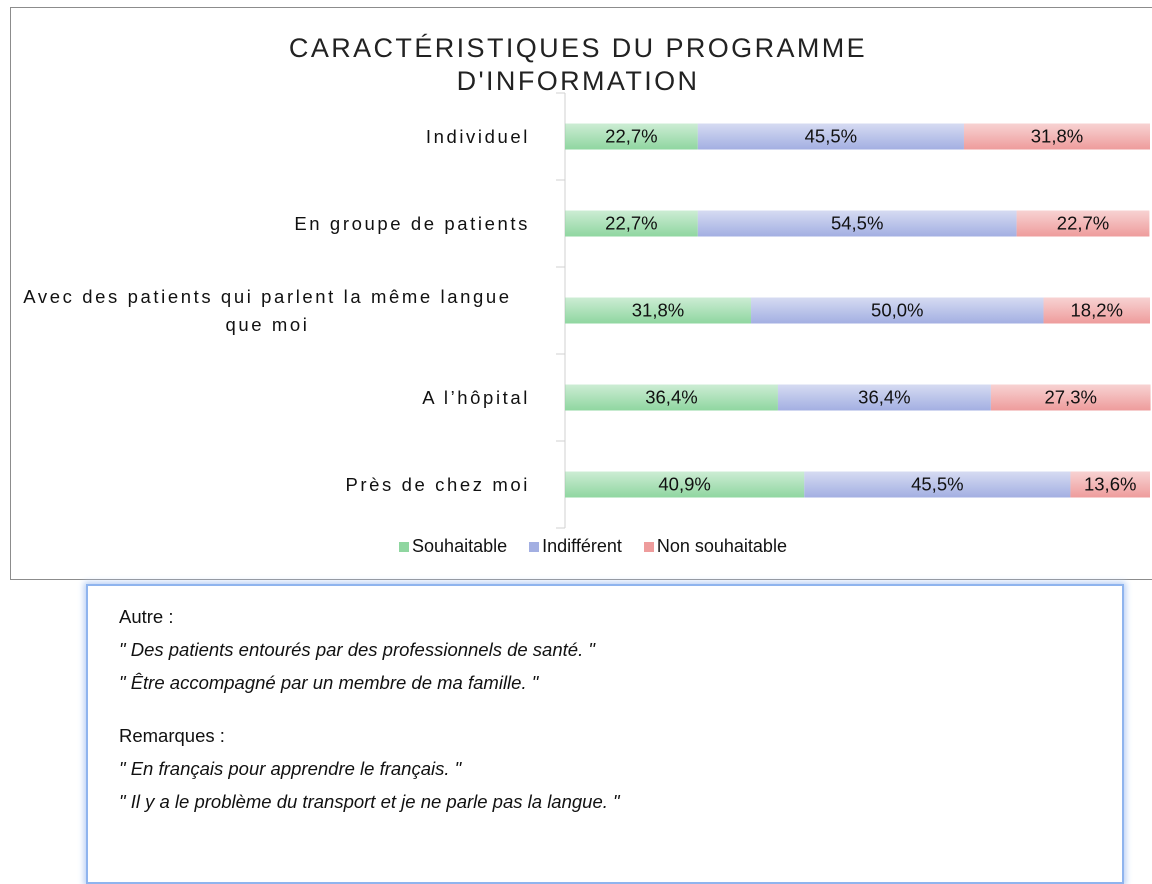 This screenshot has height=884, width=1152. I want to click on data-label: 18,2%, so click(1097, 309).